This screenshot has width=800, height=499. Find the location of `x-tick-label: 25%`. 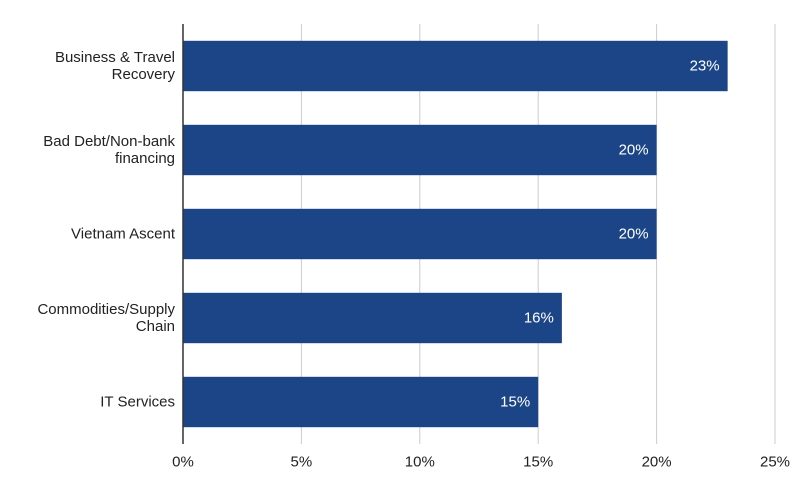

x-tick-label: 25% is located at coordinates (775, 462).